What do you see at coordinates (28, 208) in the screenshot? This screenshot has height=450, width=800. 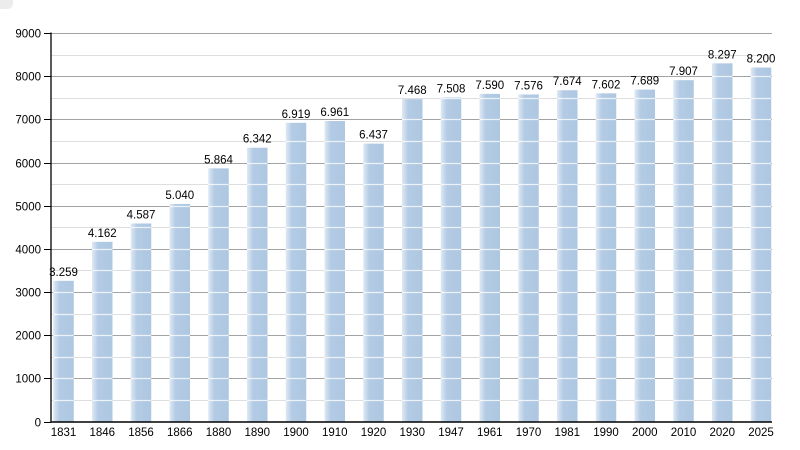 I see `y-tick-label: 5000` at bounding box center [28, 208].